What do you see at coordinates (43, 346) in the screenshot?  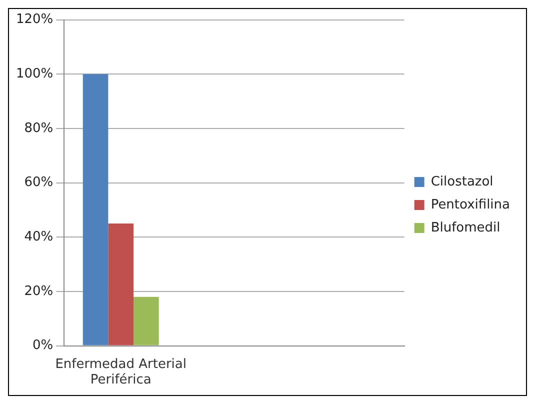 I see `y-tick-label: 0%` at bounding box center [43, 346].